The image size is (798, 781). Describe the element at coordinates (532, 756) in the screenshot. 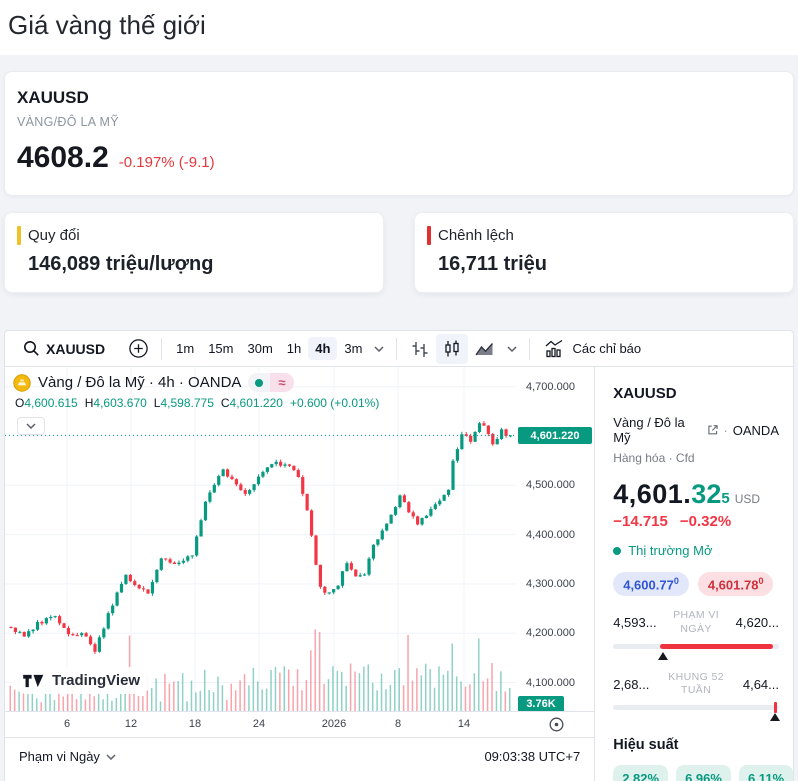

I see `timezone-clock: 09:03:38 UTC+7` at that location.